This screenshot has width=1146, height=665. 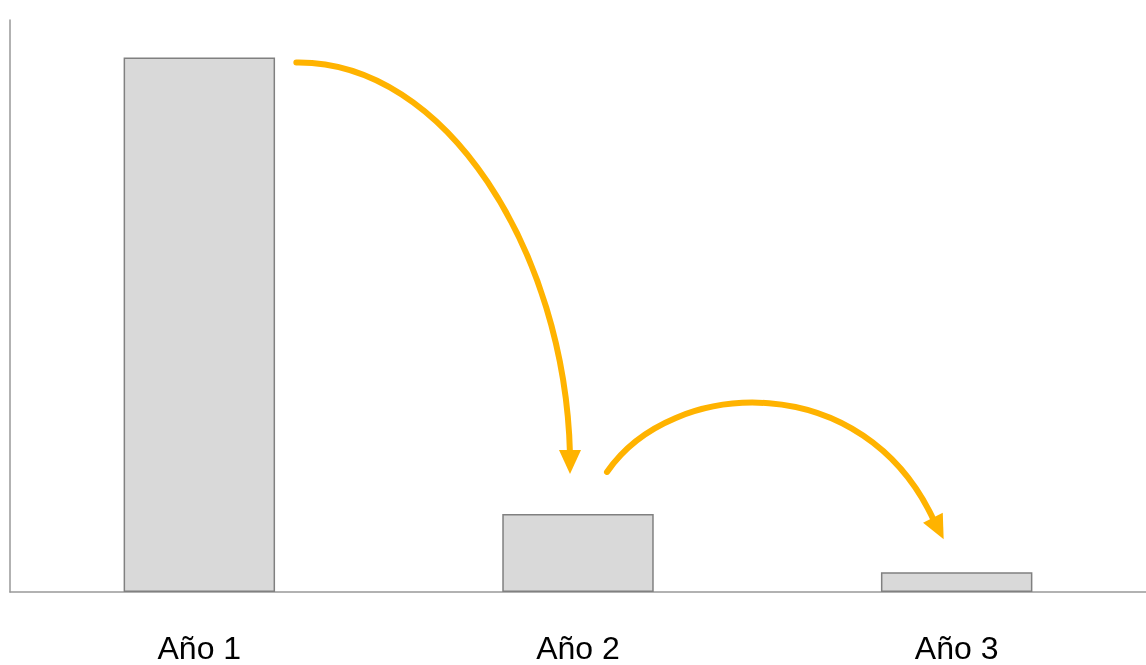 I want to click on x-tick-label: Año 2, so click(x=578, y=647).